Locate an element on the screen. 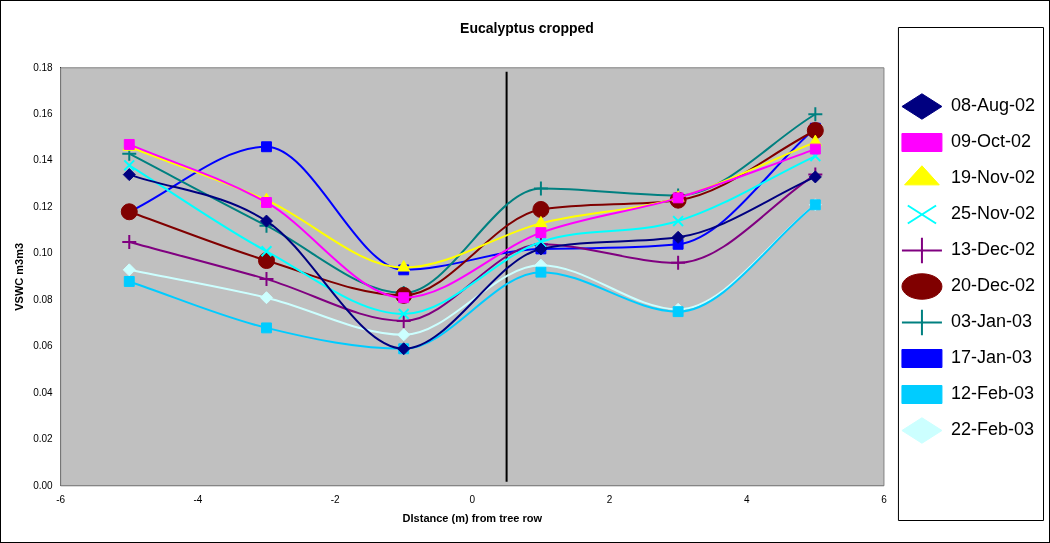 The height and width of the screenshot is (543, 1050). legend-label: 13-Dec-02 is located at coordinates (992, 249).